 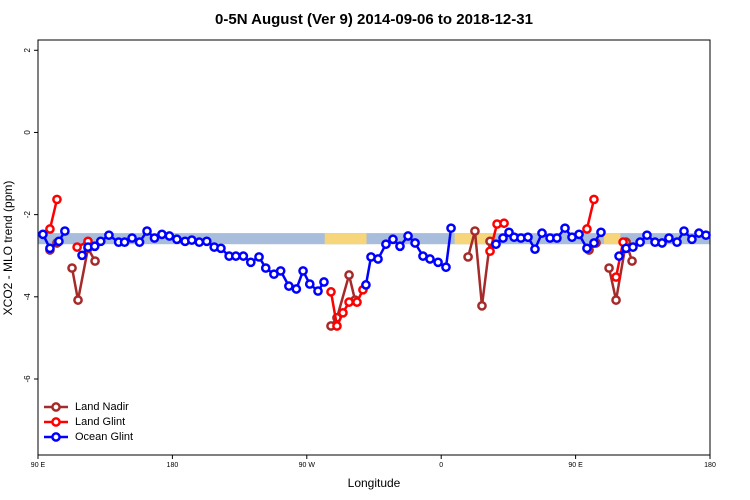 I want to click on y-tick-label: -4, so click(x=27, y=297).